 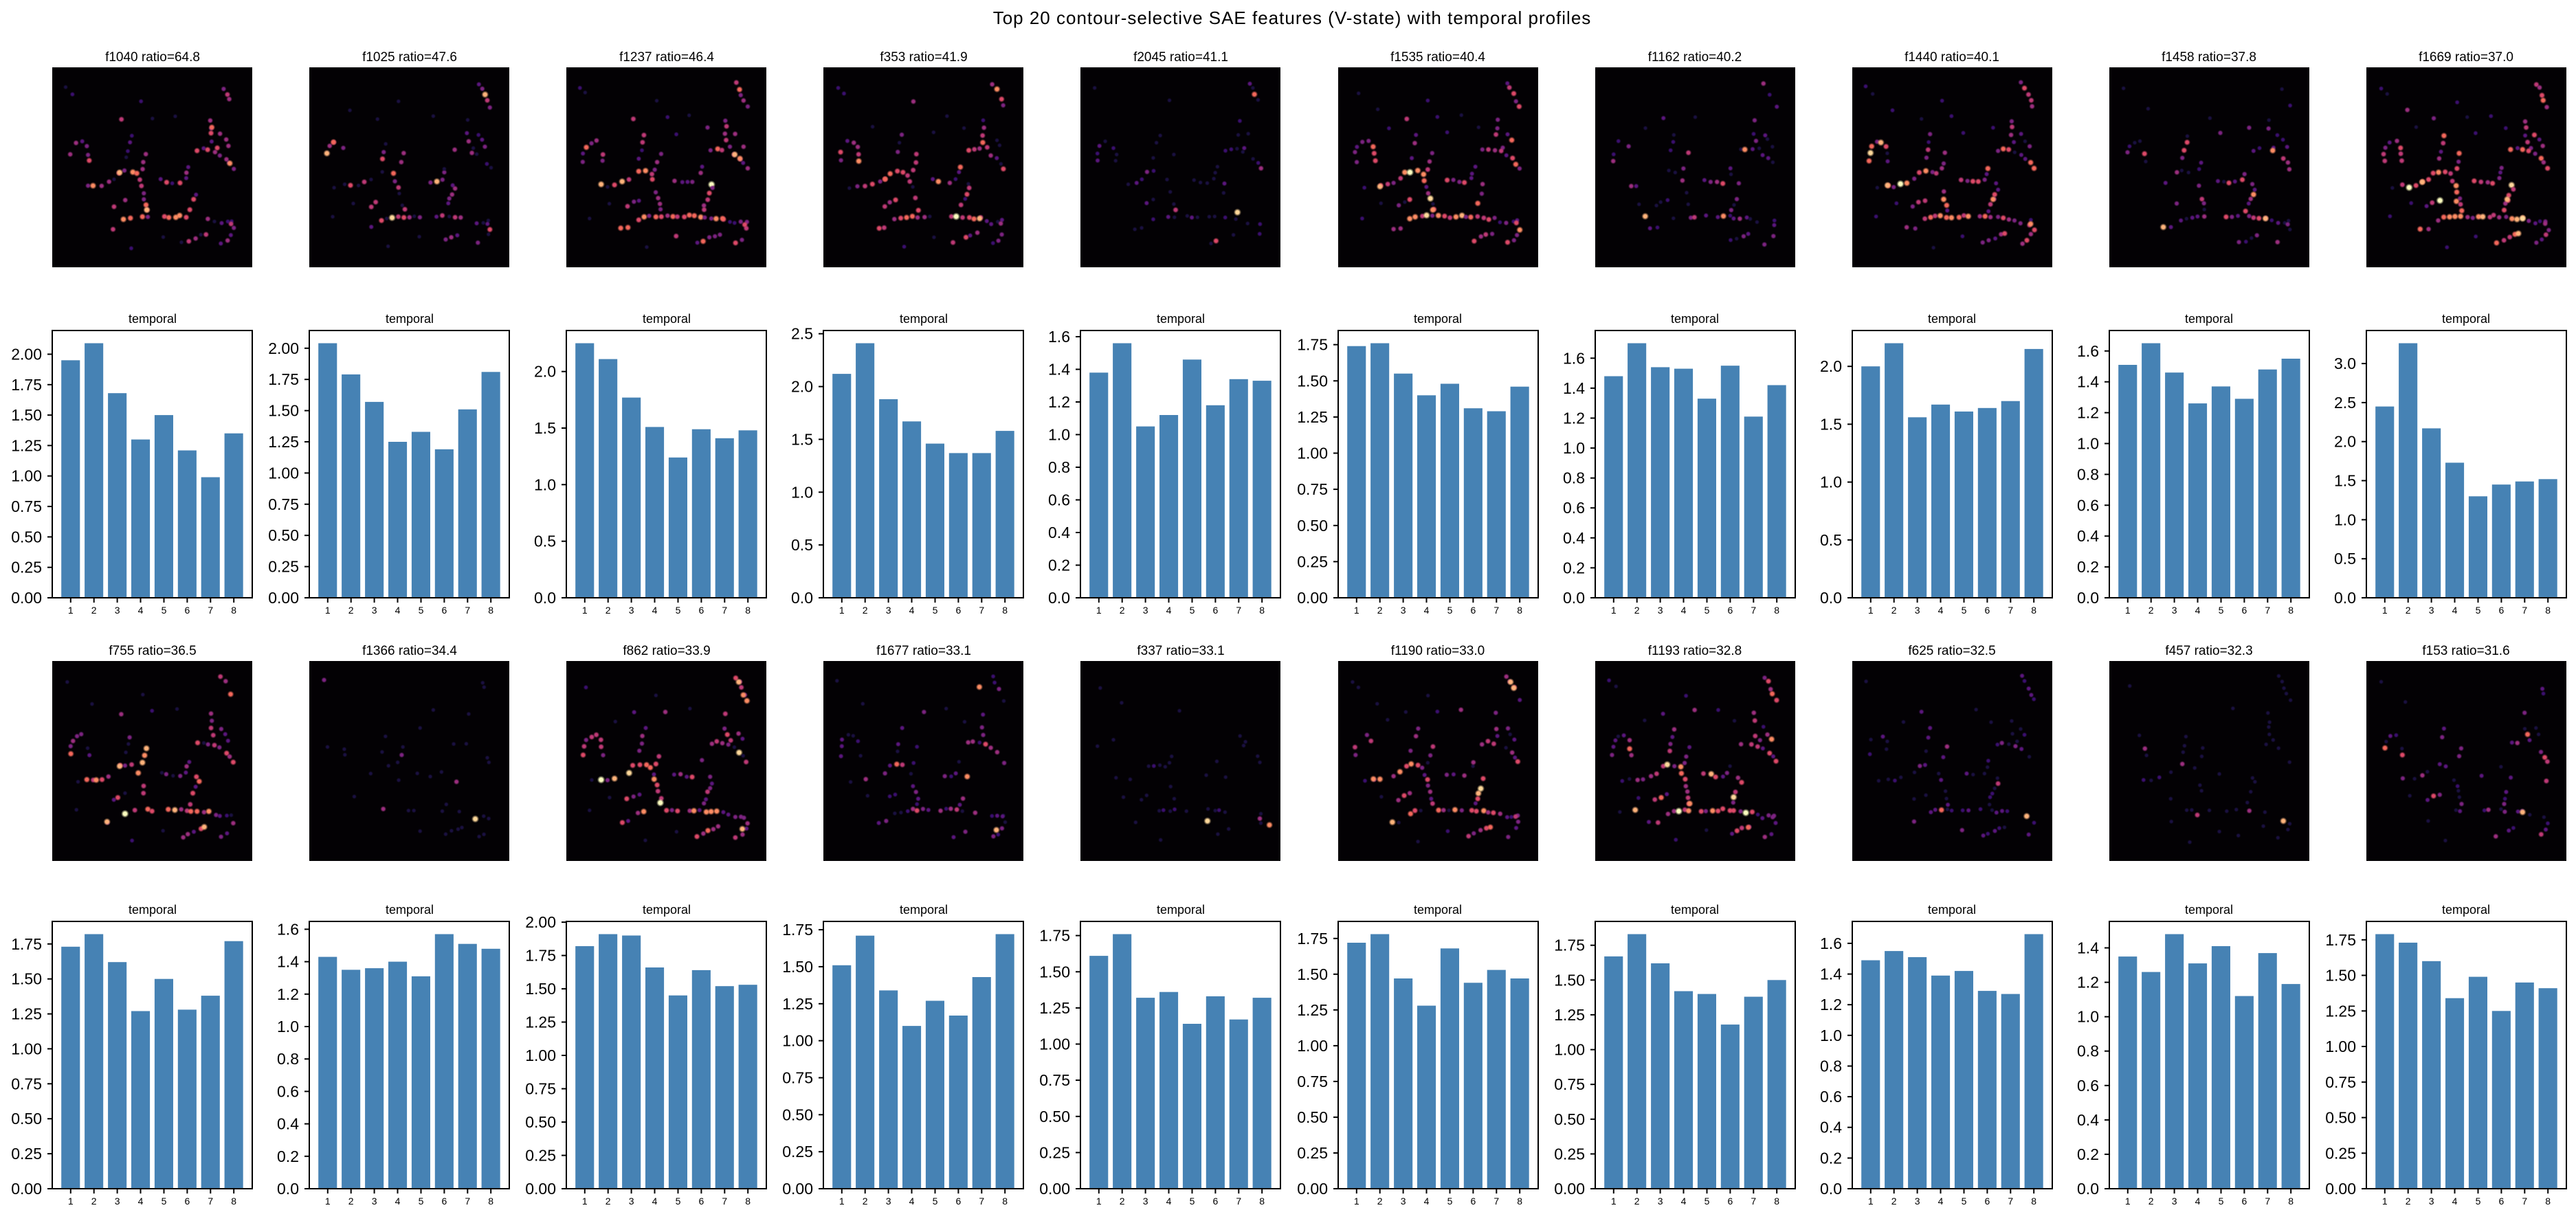 I want to click on svg-text: 1.4, so click(x=1059, y=370).